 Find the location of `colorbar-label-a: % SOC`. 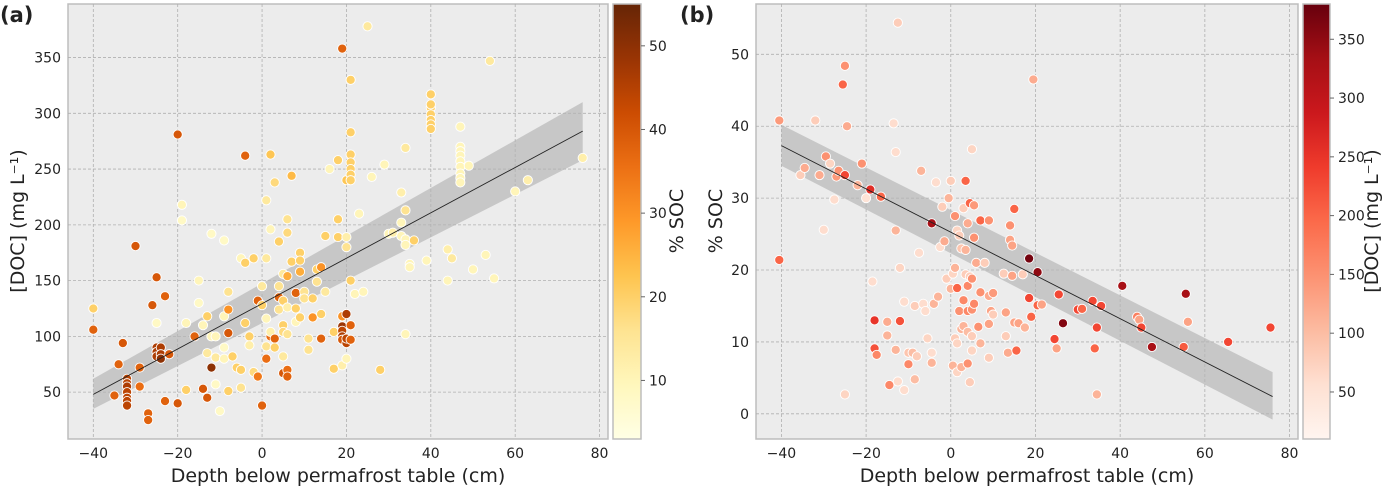

colorbar-label-a: % SOC is located at coordinates (677, 221).